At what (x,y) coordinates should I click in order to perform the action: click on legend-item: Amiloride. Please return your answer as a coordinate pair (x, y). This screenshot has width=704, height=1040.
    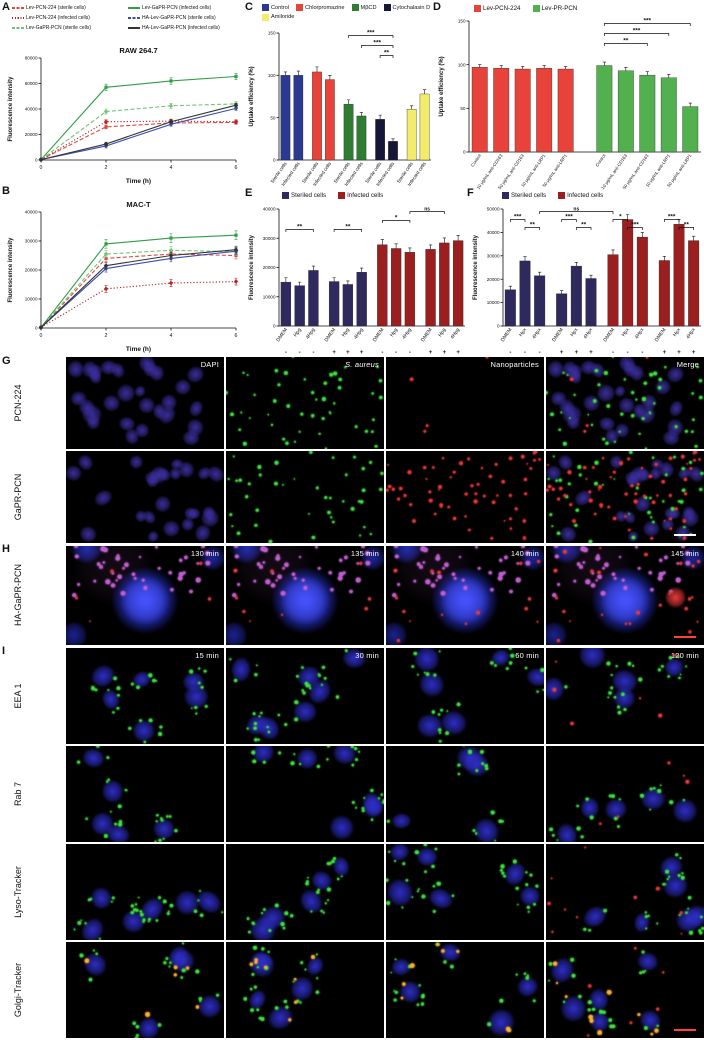
    Looking at the image, I should click on (278, 17).